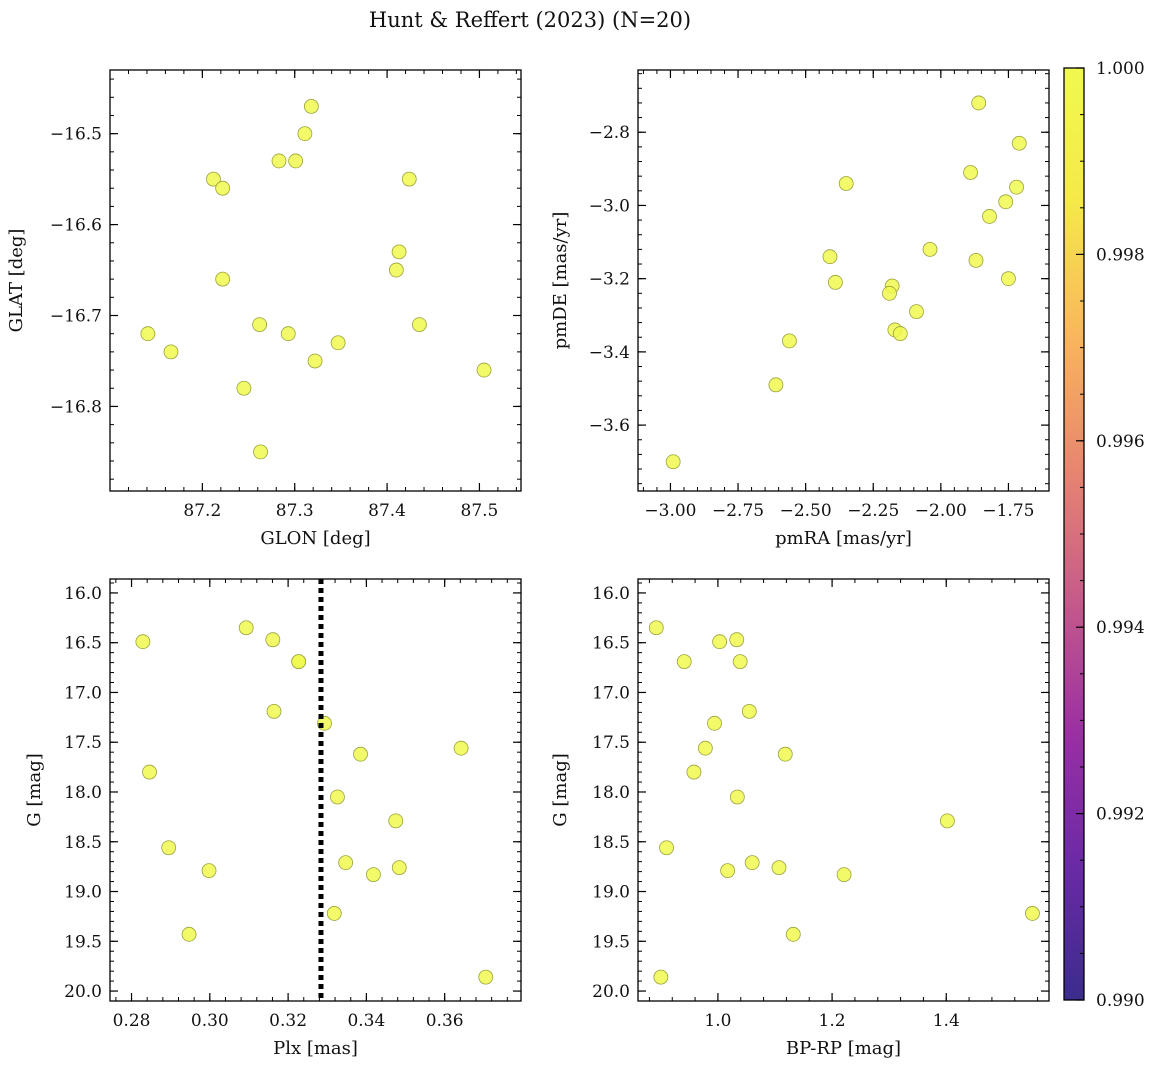 This screenshot has width=1161, height=1068. What do you see at coordinates (609, 206) in the screenshot?
I see `y-tick-label: −3.0` at bounding box center [609, 206].